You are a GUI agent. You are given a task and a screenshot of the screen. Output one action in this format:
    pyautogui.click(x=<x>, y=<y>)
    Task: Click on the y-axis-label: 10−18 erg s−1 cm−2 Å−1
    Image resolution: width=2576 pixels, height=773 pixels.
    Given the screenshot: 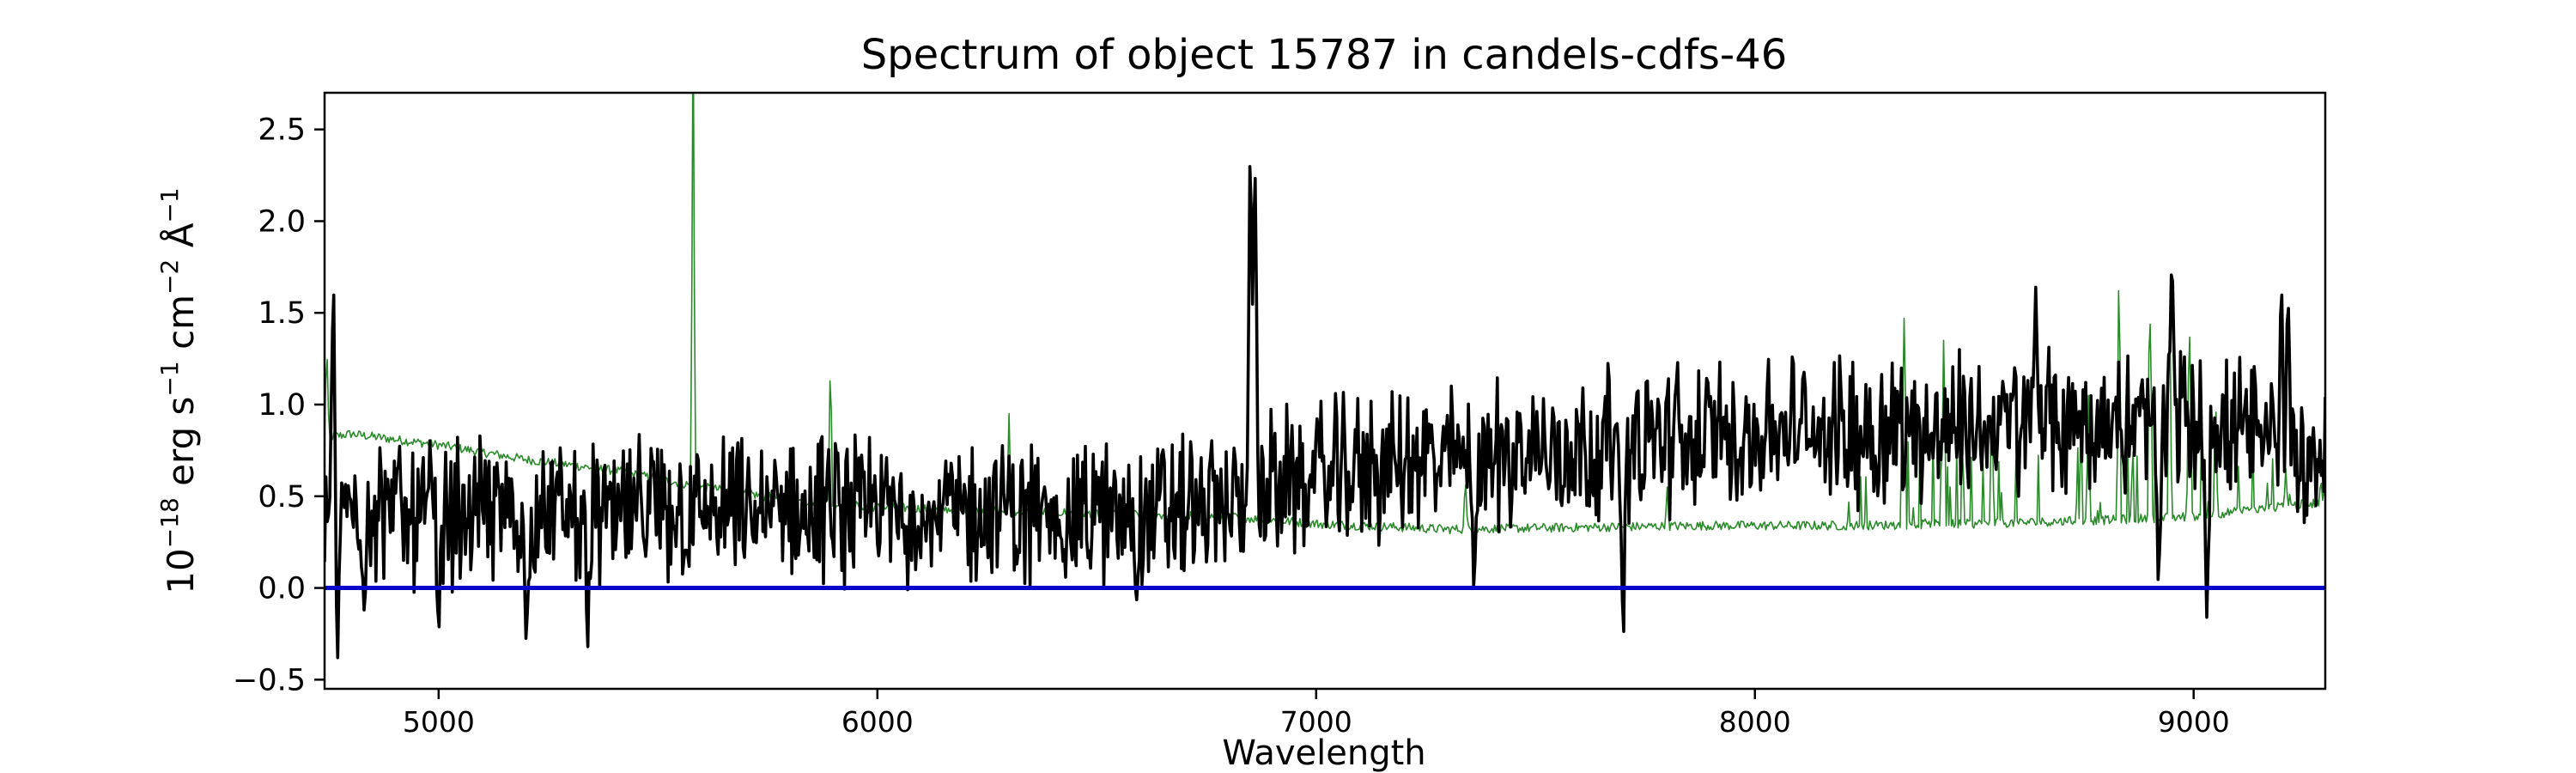 What is the action you would take?
    pyautogui.click(x=178, y=390)
    